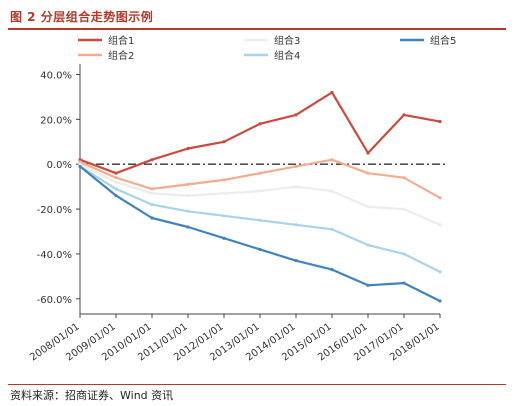  Describe the element at coordinates (287, 55) in the screenshot. I see `legend-label-4: 组合4` at that location.